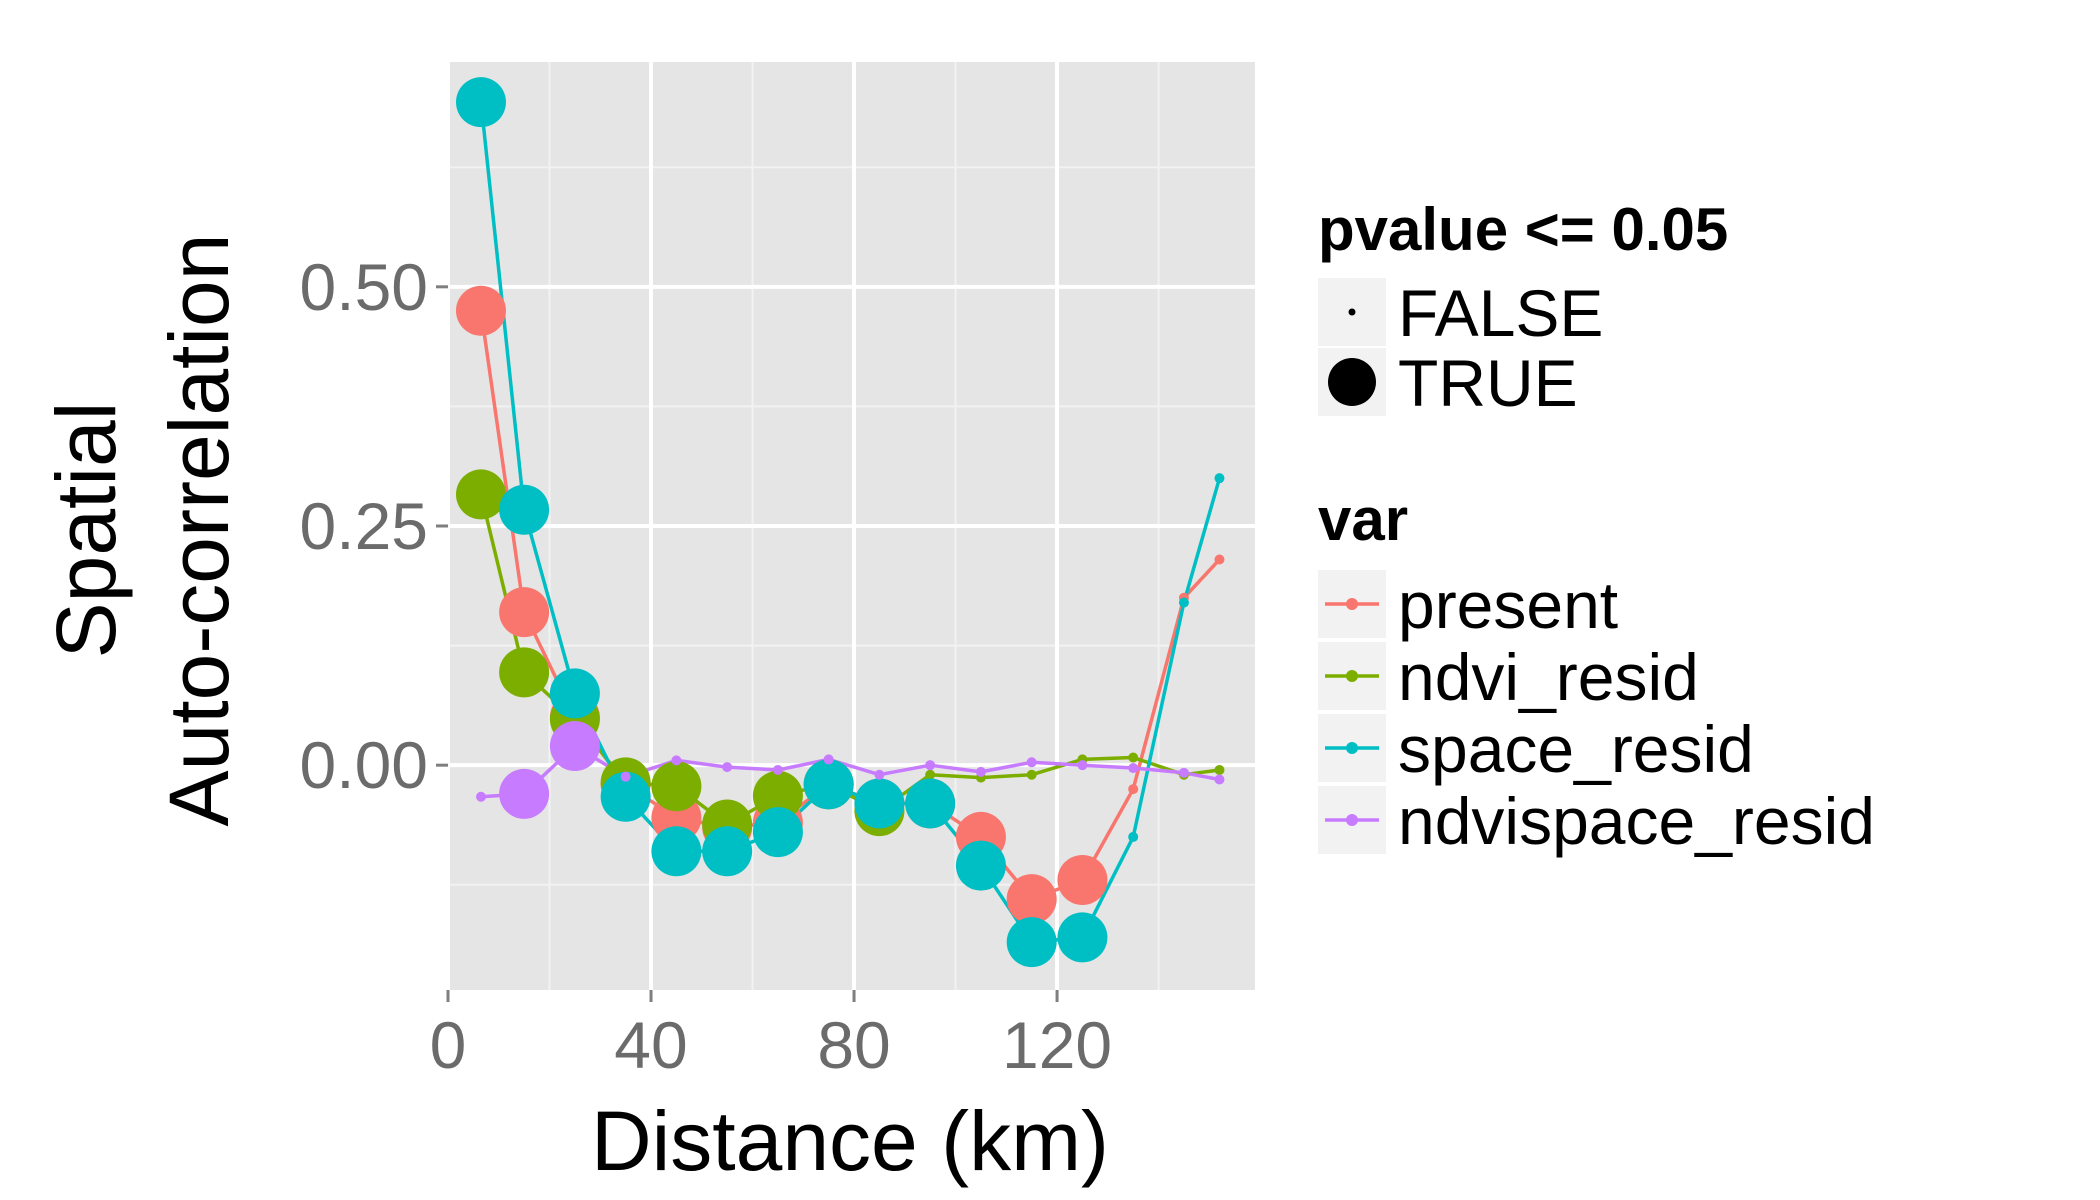 The height and width of the screenshot is (1200, 2100). What do you see at coordinates (1057, 1045) in the screenshot?
I see `x-tick-label: 120` at bounding box center [1057, 1045].